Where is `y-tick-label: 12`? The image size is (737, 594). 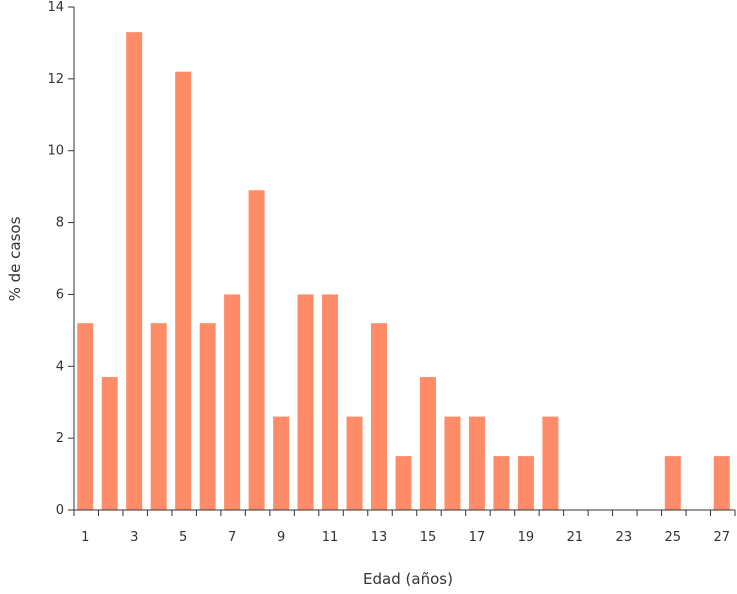 y-tick-label: 12 is located at coordinates (55, 79).